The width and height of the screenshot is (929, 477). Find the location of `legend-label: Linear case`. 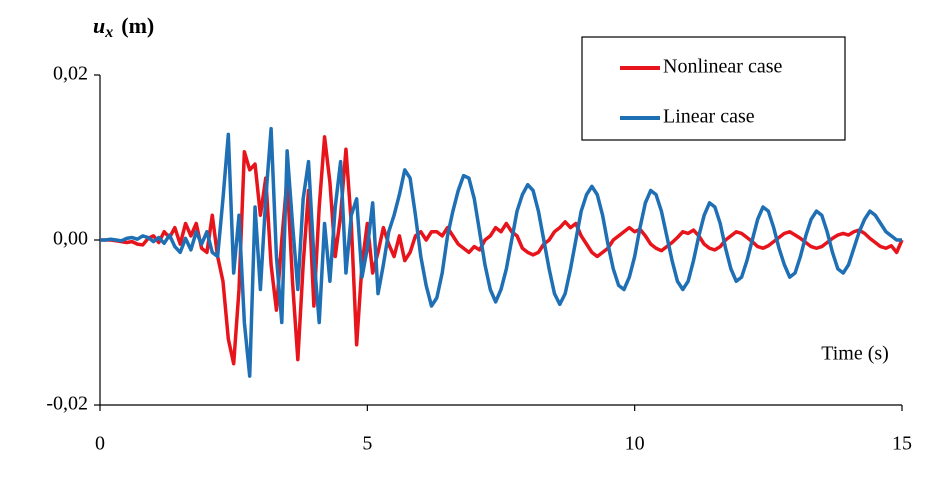

legend-label: Linear case is located at coordinates (709, 117).